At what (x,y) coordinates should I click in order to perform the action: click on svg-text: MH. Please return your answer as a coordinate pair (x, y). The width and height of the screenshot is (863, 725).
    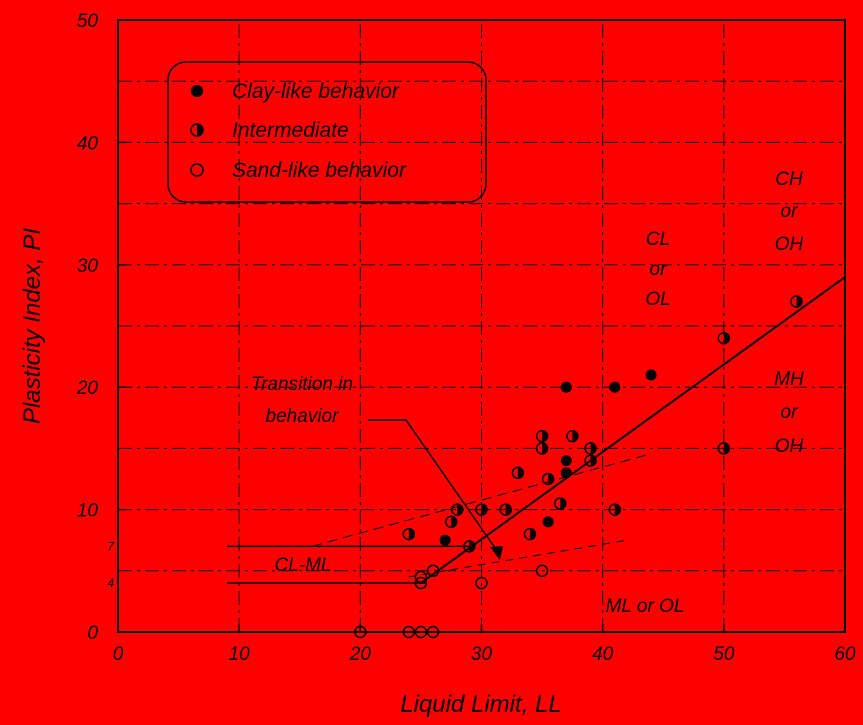
    Looking at the image, I should click on (789, 379).